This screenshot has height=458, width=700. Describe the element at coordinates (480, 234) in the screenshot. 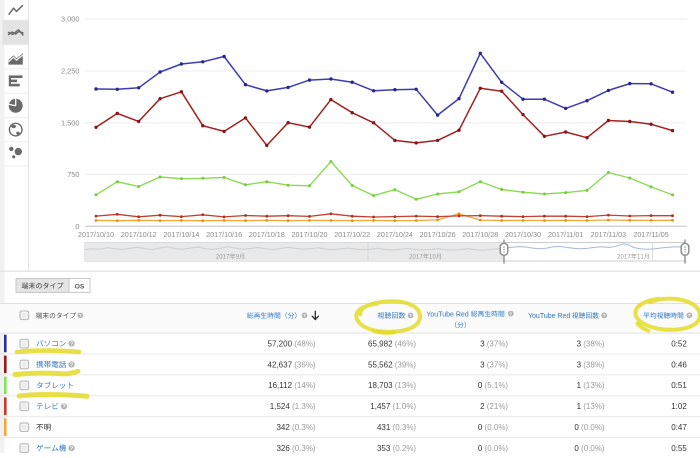

I see `svg-text: 2017/10/28` at that location.